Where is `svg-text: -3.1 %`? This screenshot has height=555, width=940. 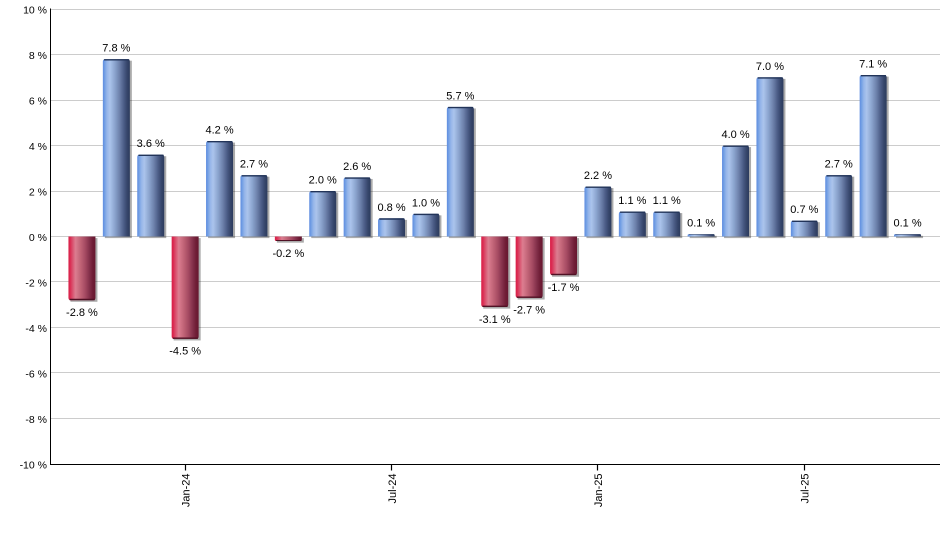 svg-text: -3.1 % is located at coordinates (495, 320).